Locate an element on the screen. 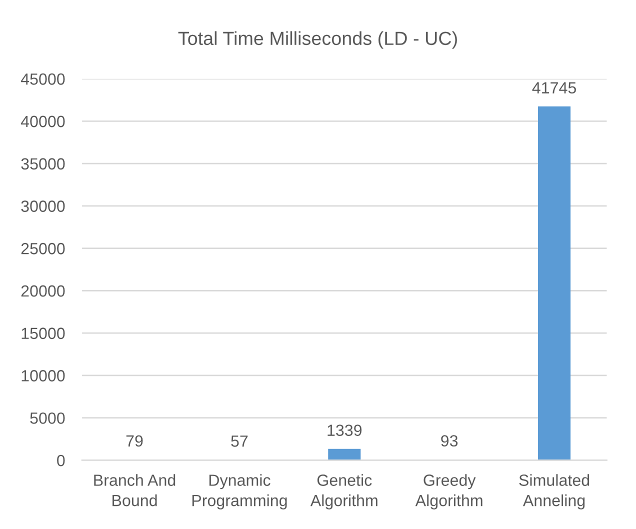  y-tick-label: 35000 is located at coordinates (43, 164).